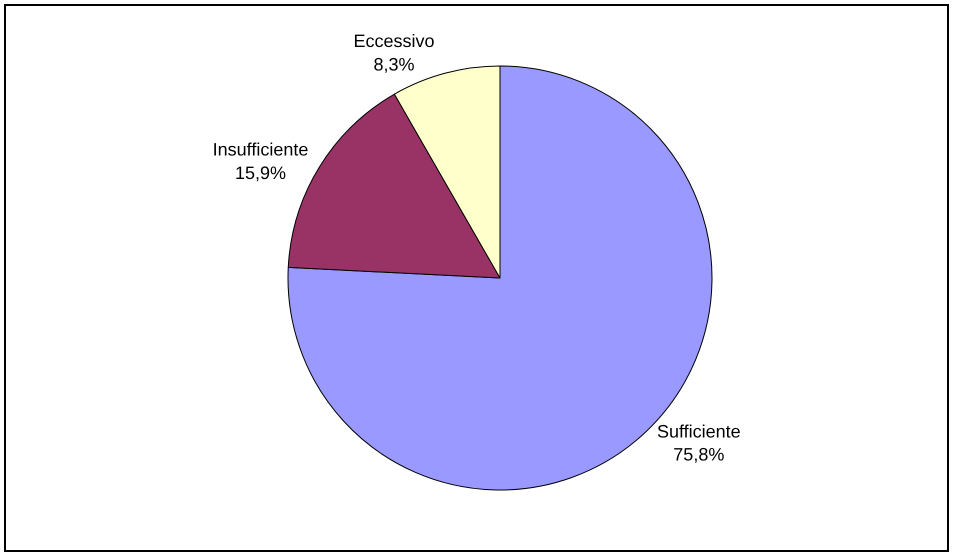 The width and height of the screenshot is (957, 560). What do you see at coordinates (260, 150) in the screenshot?
I see `slice-label: Insufficiente` at bounding box center [260, 150].